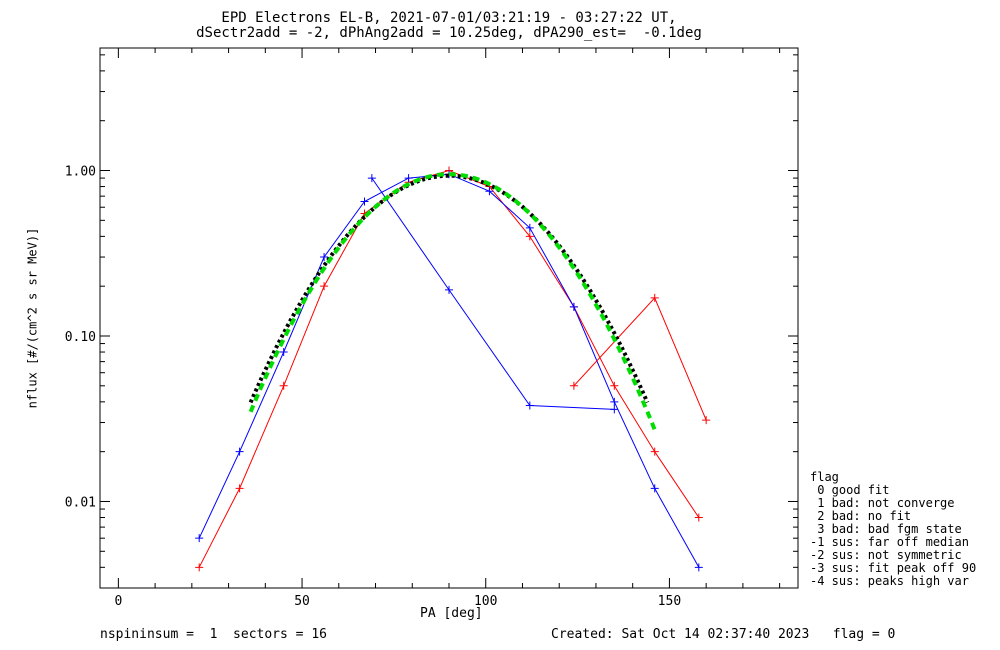 The image size is (1000, 650). What do you see at coordinates (886, 555) in the screenshot?
I see `legend-entry: -2 sus: not symmetric` at bounding box center [886, 555].